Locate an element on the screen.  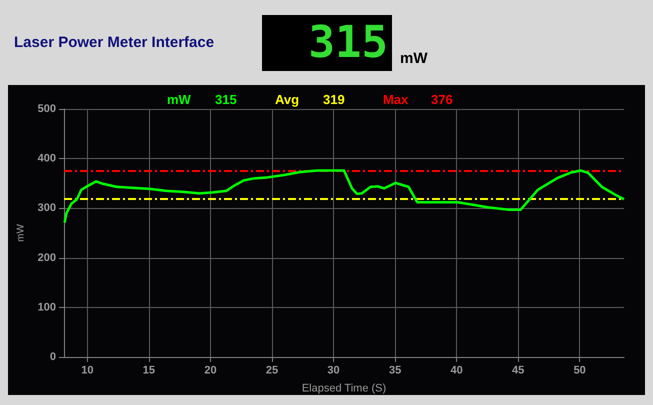
x-tick-label: 30 is located at coordinates (333, 370).